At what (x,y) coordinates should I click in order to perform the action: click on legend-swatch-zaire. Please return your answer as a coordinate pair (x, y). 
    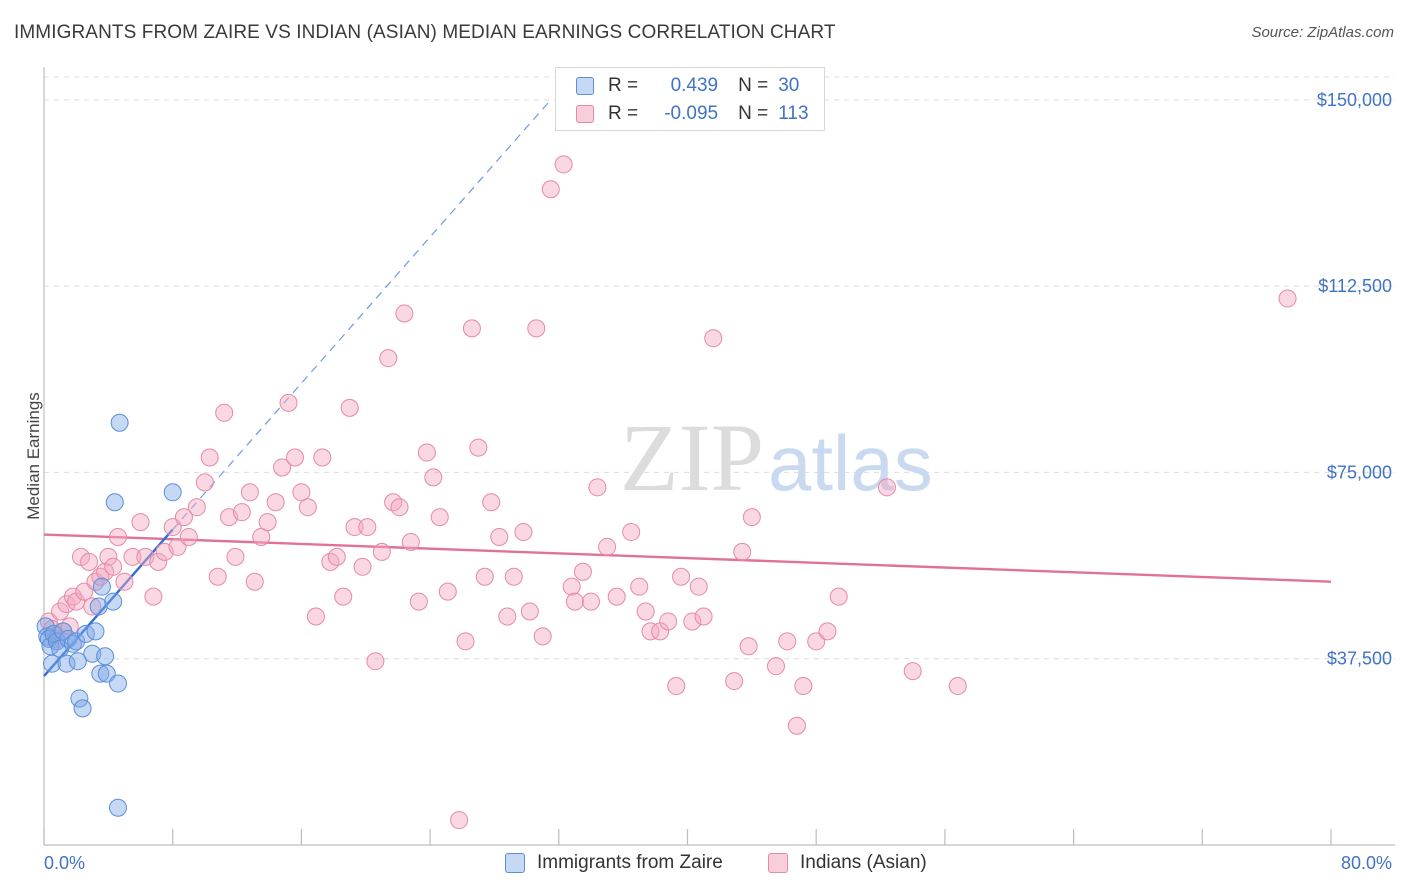
    Looking at the image, I should click on (585, 86).